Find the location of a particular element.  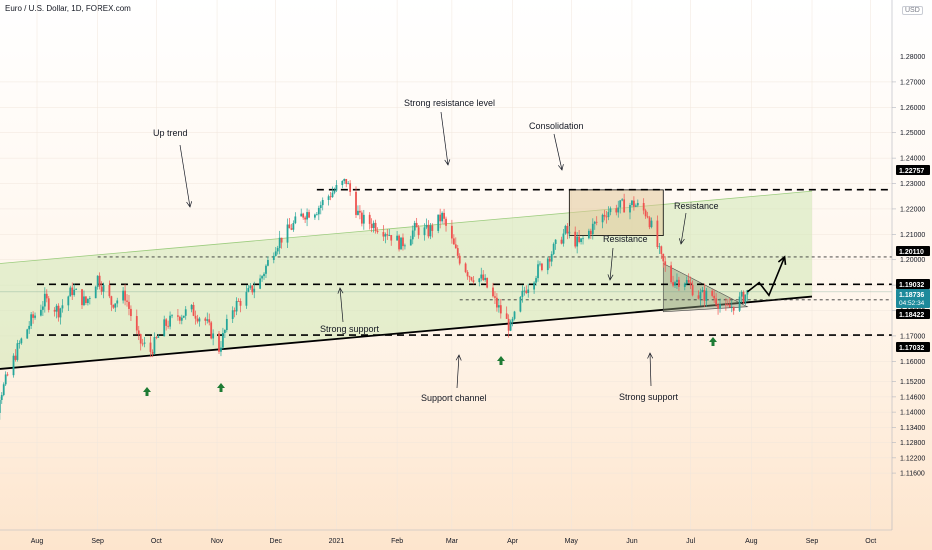

price-tick-label: 1.28000 is located at coordinates (912, 57).